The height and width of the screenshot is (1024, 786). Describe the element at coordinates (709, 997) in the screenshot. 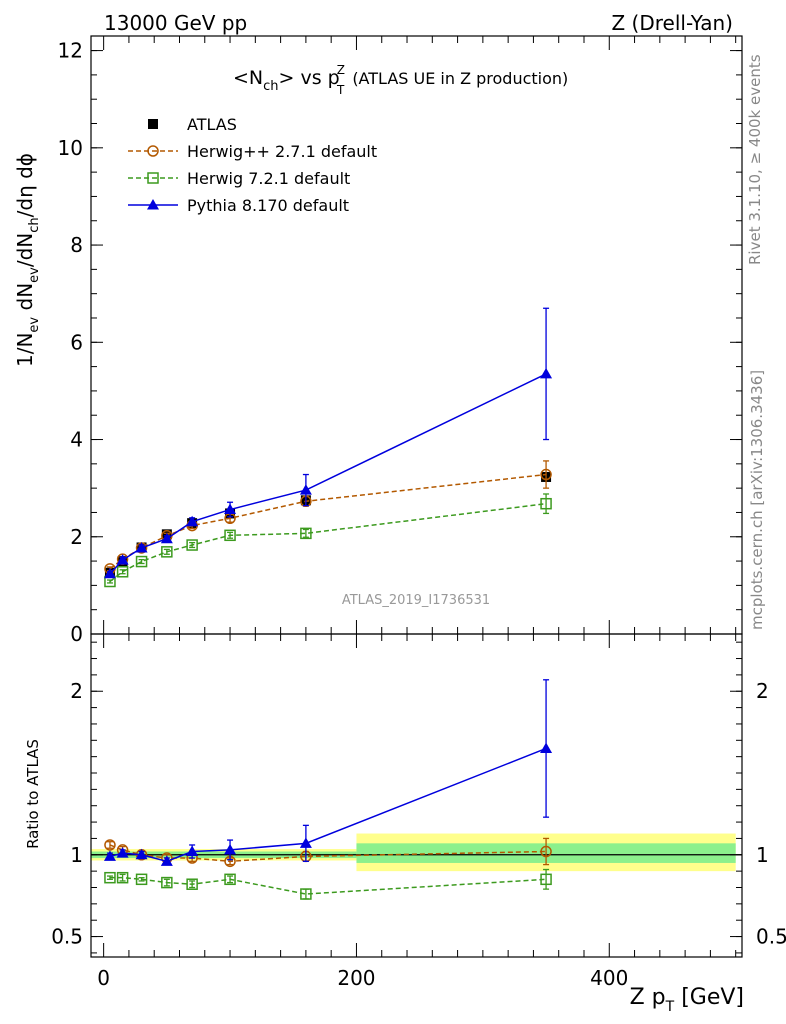

I see `xlabel-b: [GeV]` at that location.